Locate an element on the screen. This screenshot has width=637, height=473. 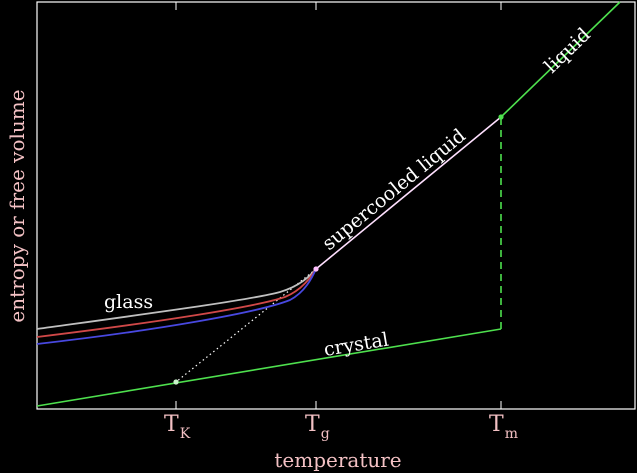
kauzmann-point-marker is located at coordinates (176, 382).